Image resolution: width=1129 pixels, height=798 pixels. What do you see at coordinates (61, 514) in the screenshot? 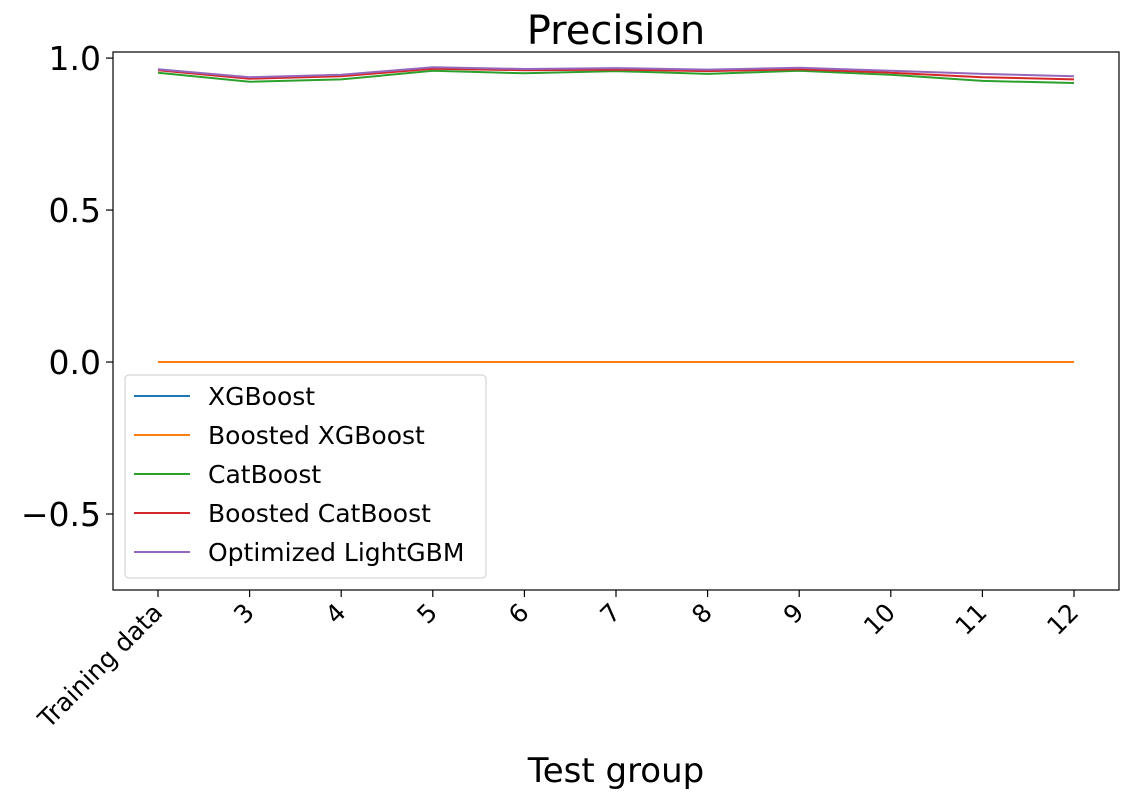
I see `y-tick-label: −0.5` at bounding box center [61, 514].